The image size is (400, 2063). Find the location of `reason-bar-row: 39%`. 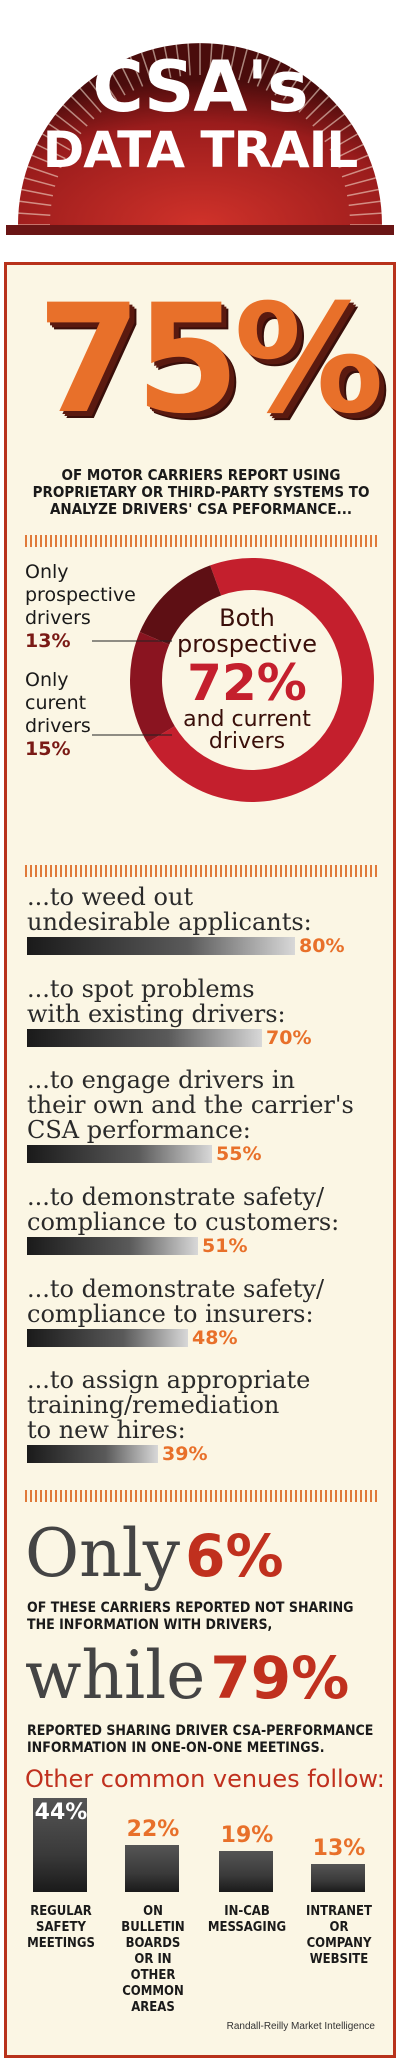

reason-bar-row: 39% is located at coordinates (168, 1454).